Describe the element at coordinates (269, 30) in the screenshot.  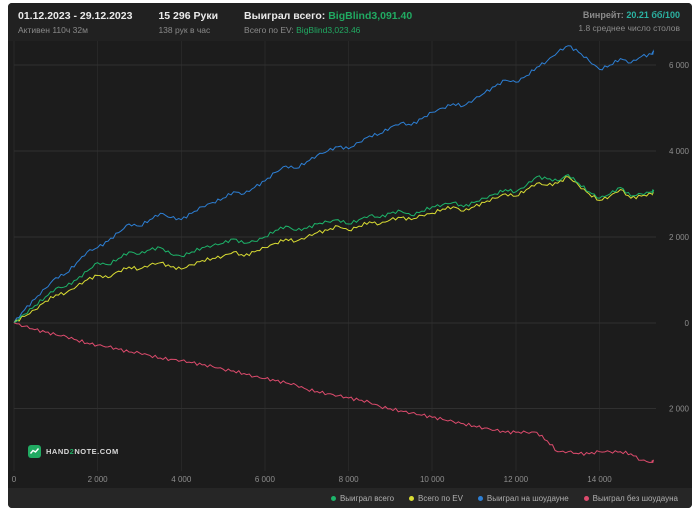
I see `ev-total-label: Всего по EV:` at that location.